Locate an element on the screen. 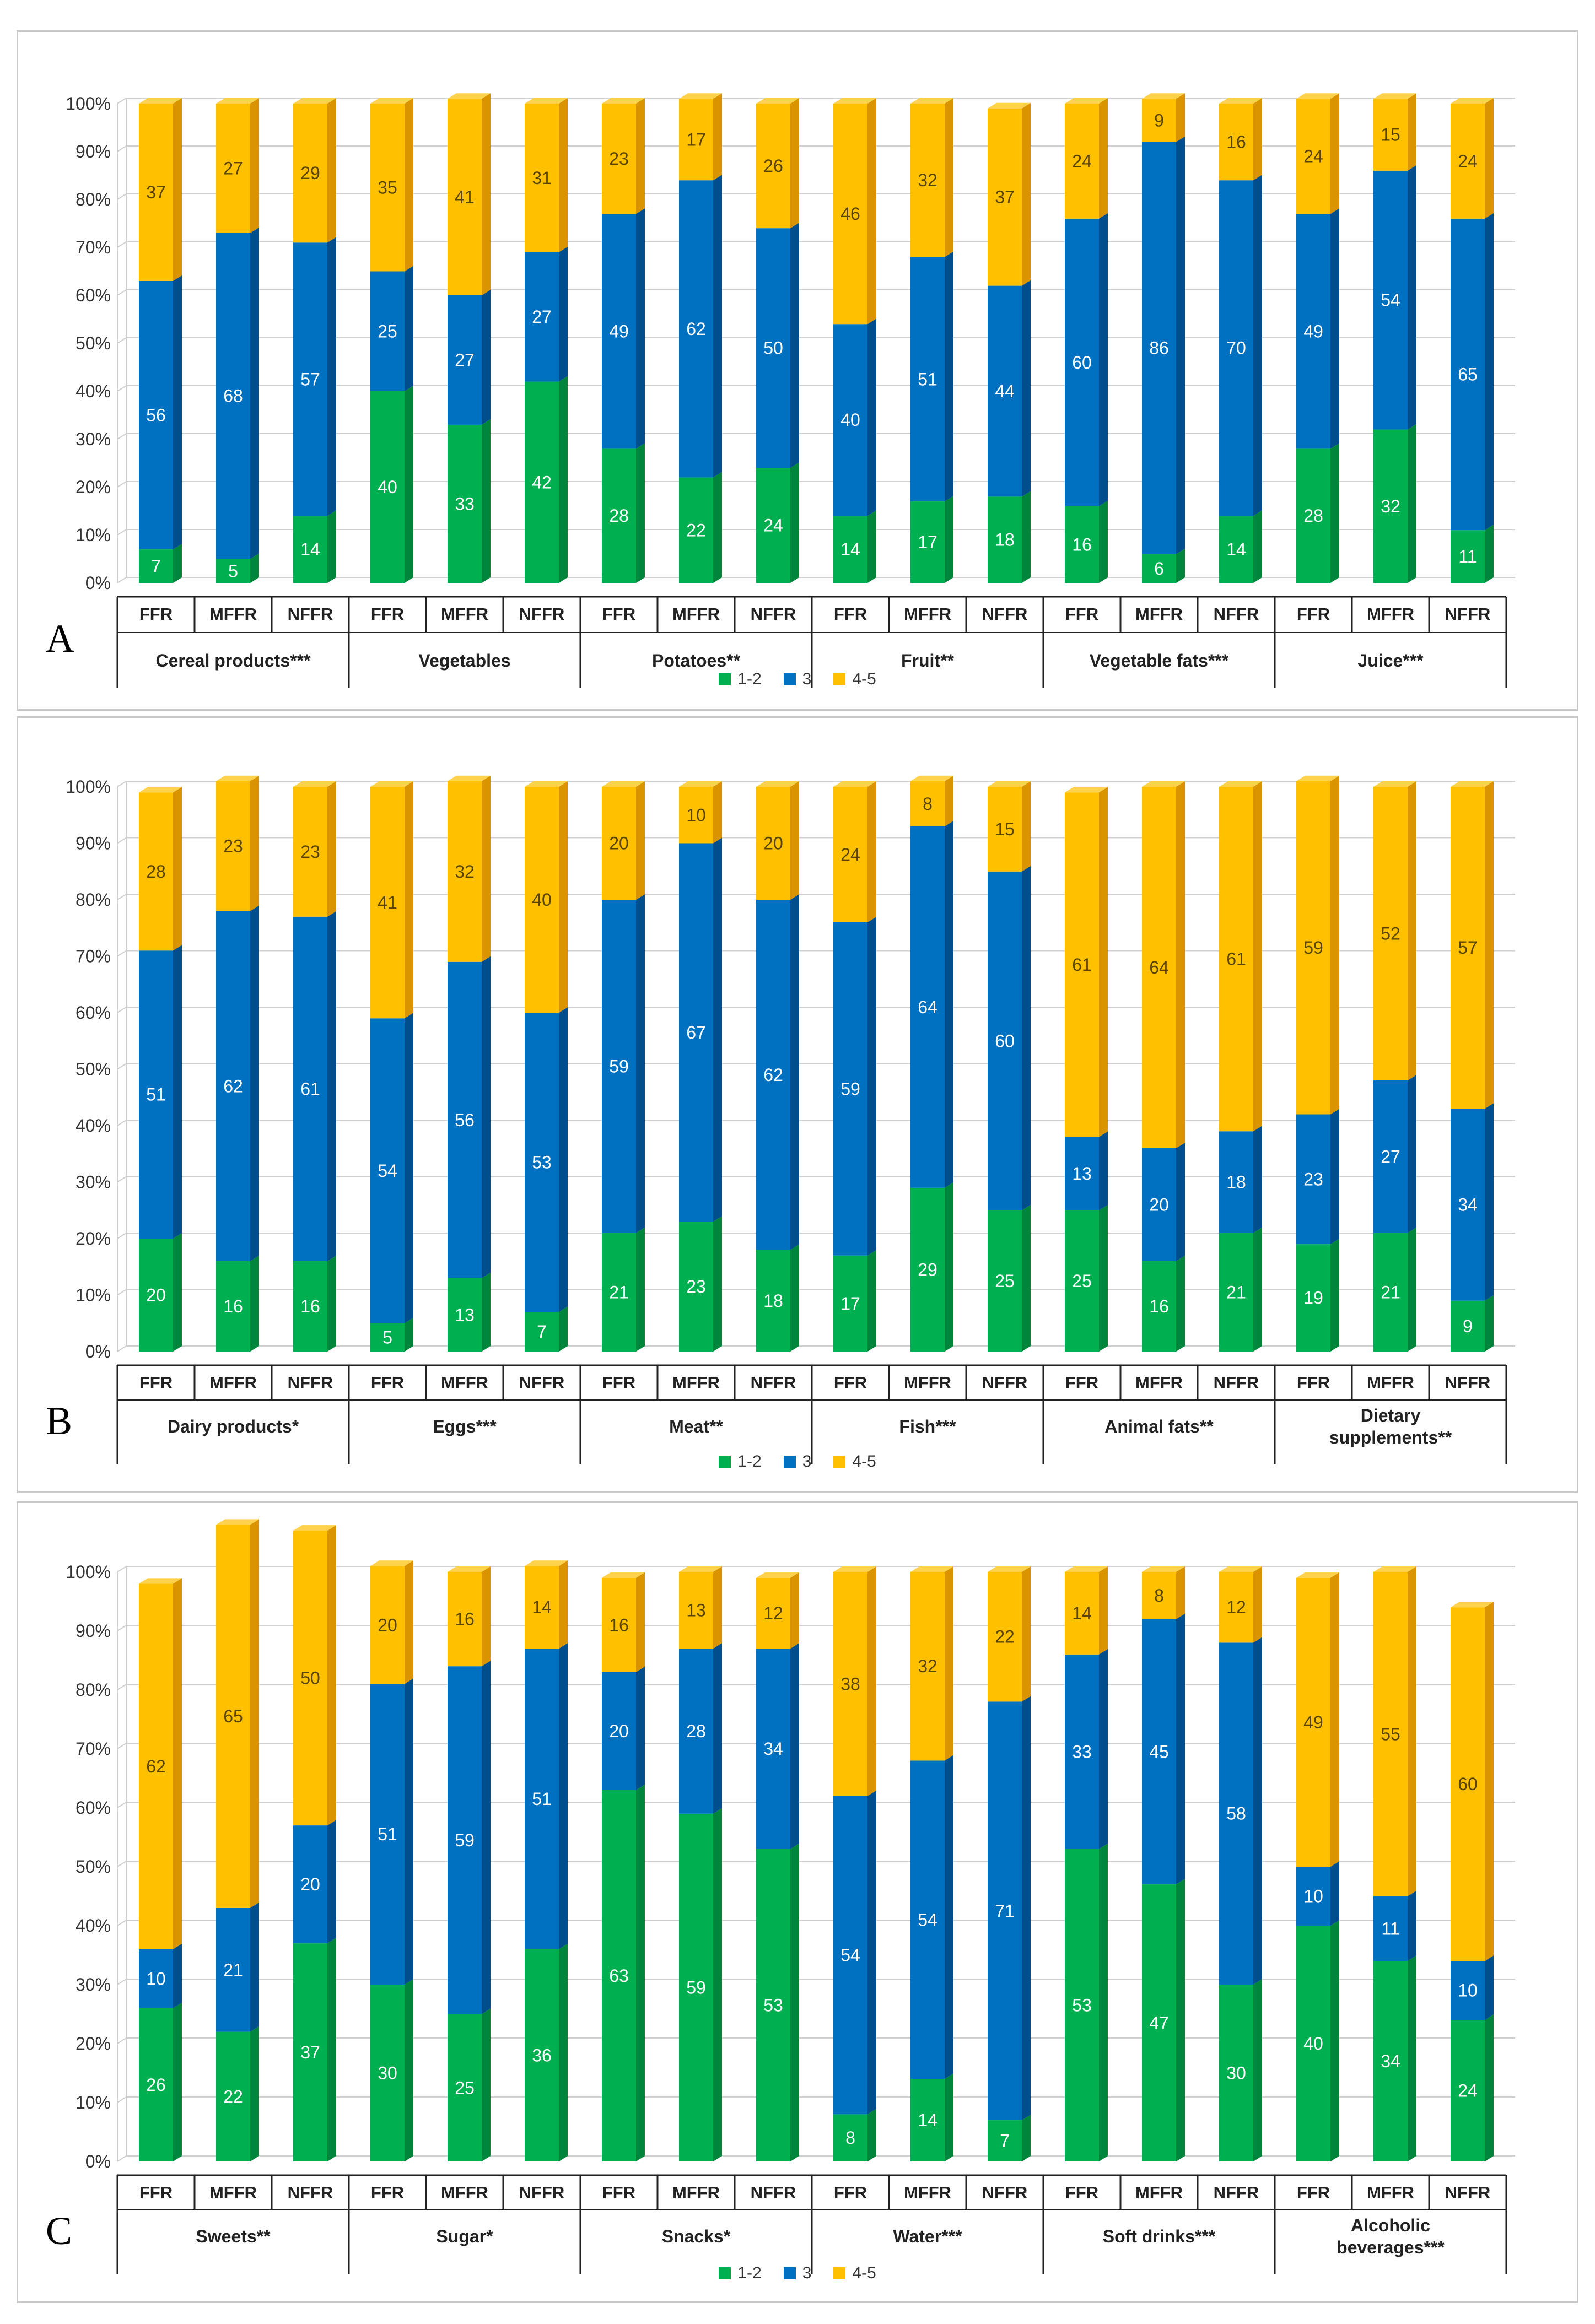  data-label: 25 is located at coordinates (1005, 1281).